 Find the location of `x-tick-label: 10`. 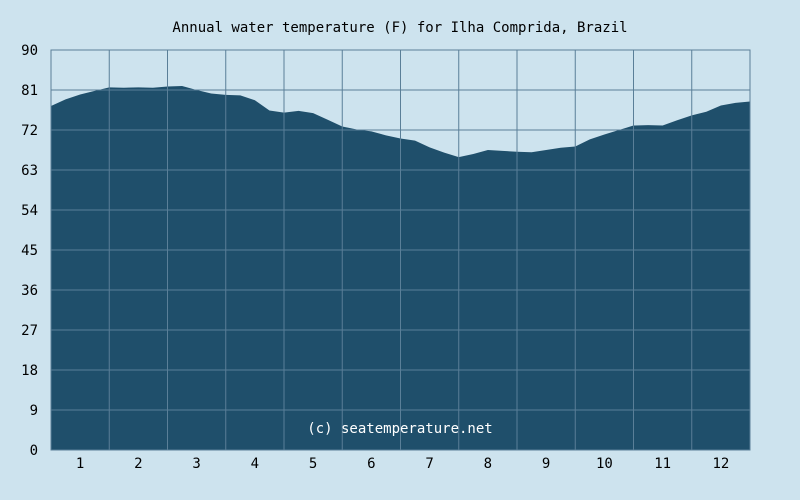

x-tick-label: 10 is located at coordinates (604, 464).